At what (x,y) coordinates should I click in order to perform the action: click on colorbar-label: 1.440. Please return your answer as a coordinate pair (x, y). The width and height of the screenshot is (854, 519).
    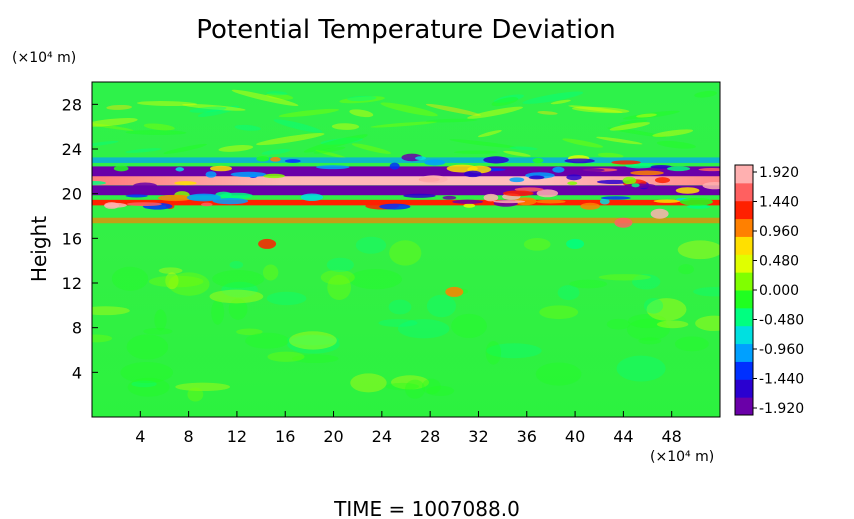
    Looking at the image, I should click on (779, 203).